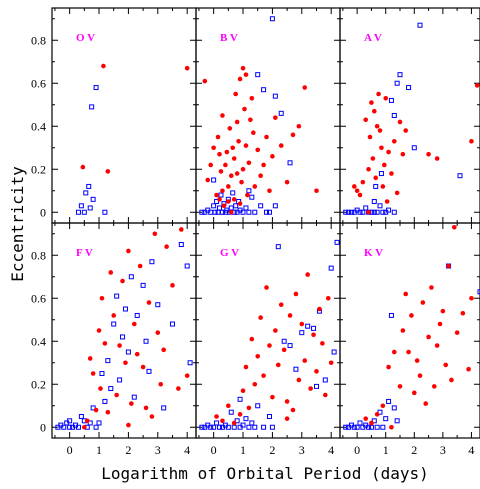  I want to click on x-tick-label: 4, so click(331, 450).